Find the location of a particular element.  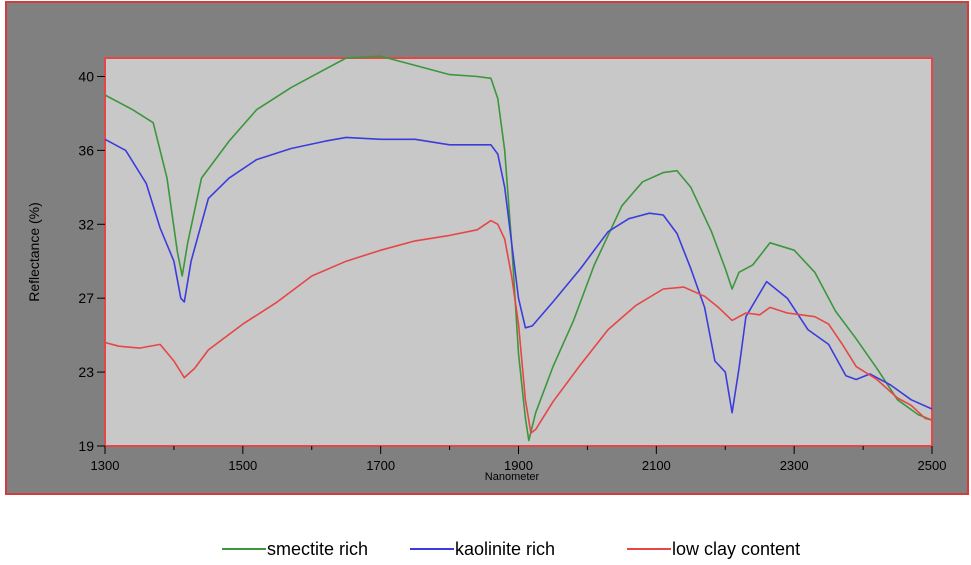

legend-label: kaolinite rich is located at coordinates (505, 549).